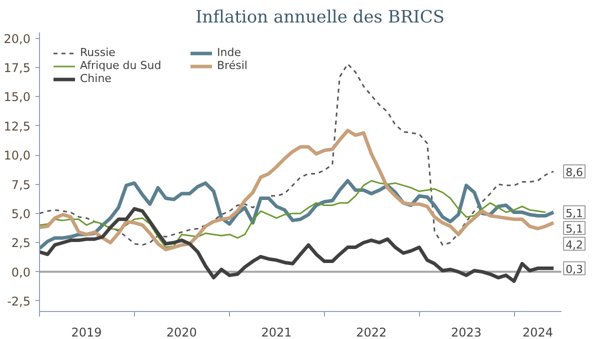 This screenshot has height=339, width=604. What do you see at coordinates (17, 97) in the screenshot?
I see `y-tick-label: 15,0` at bounding box center [17, 97].